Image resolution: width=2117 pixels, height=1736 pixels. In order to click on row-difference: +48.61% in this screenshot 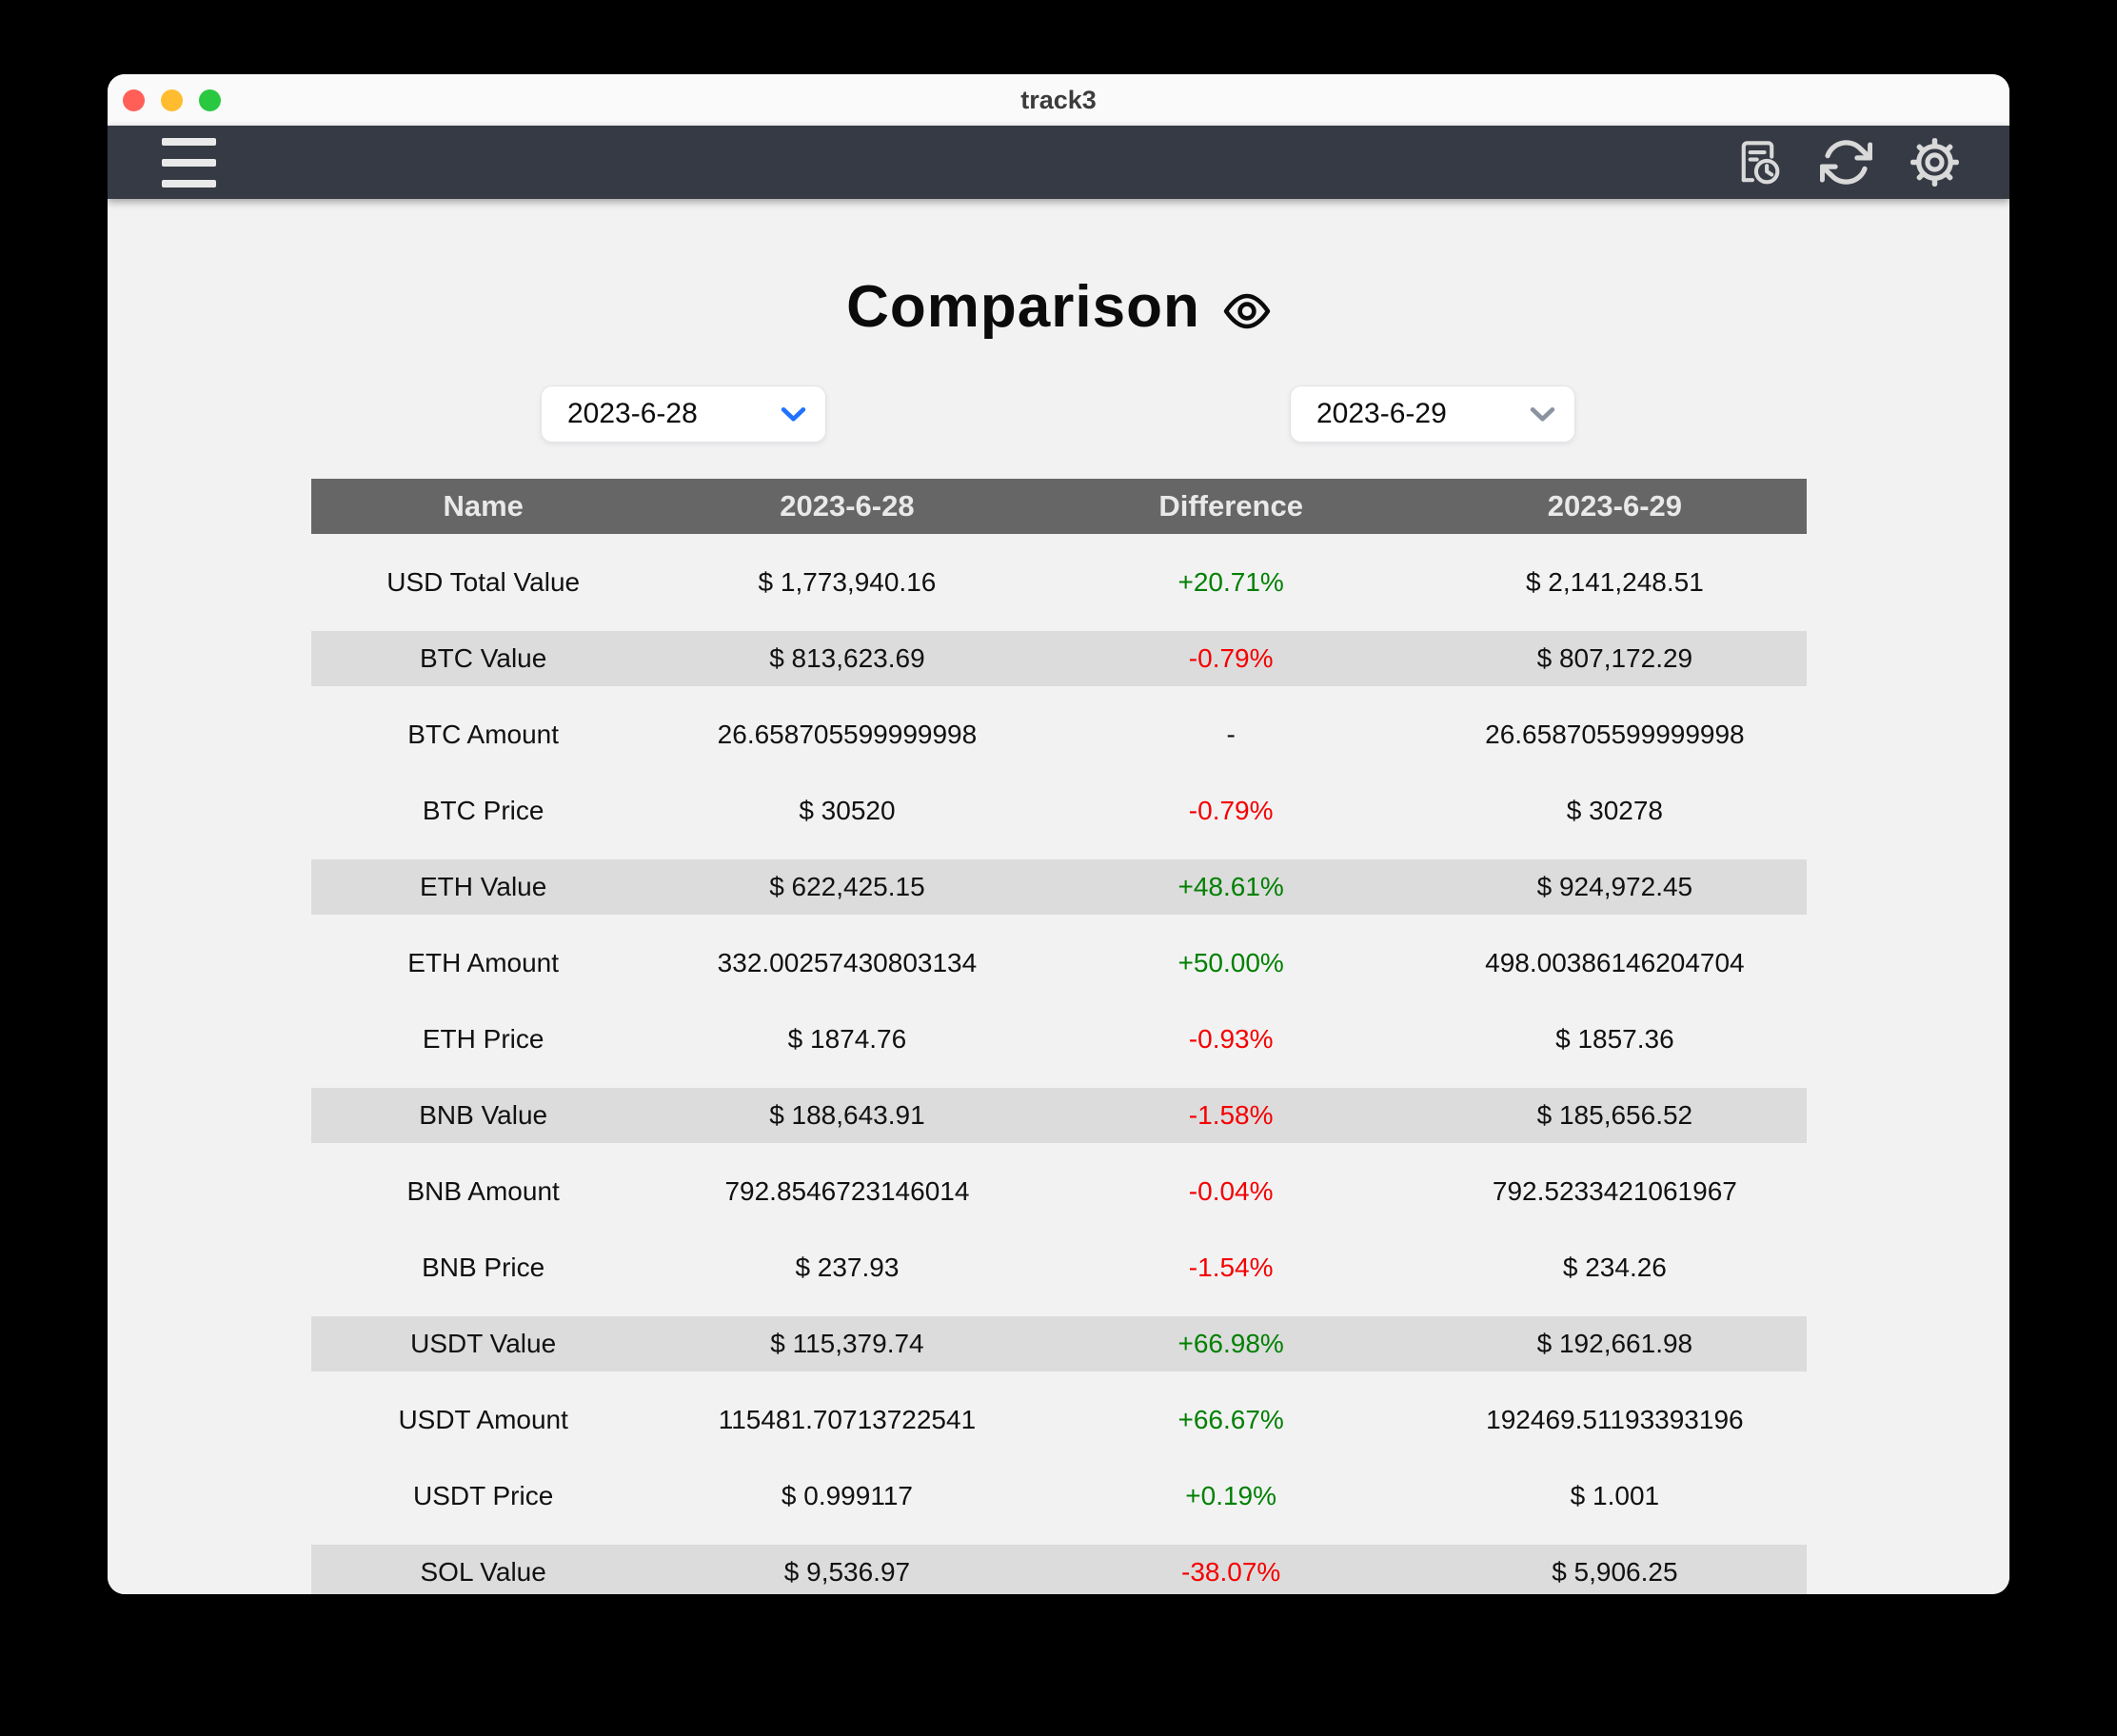, I will do `click(1230, 886)`.